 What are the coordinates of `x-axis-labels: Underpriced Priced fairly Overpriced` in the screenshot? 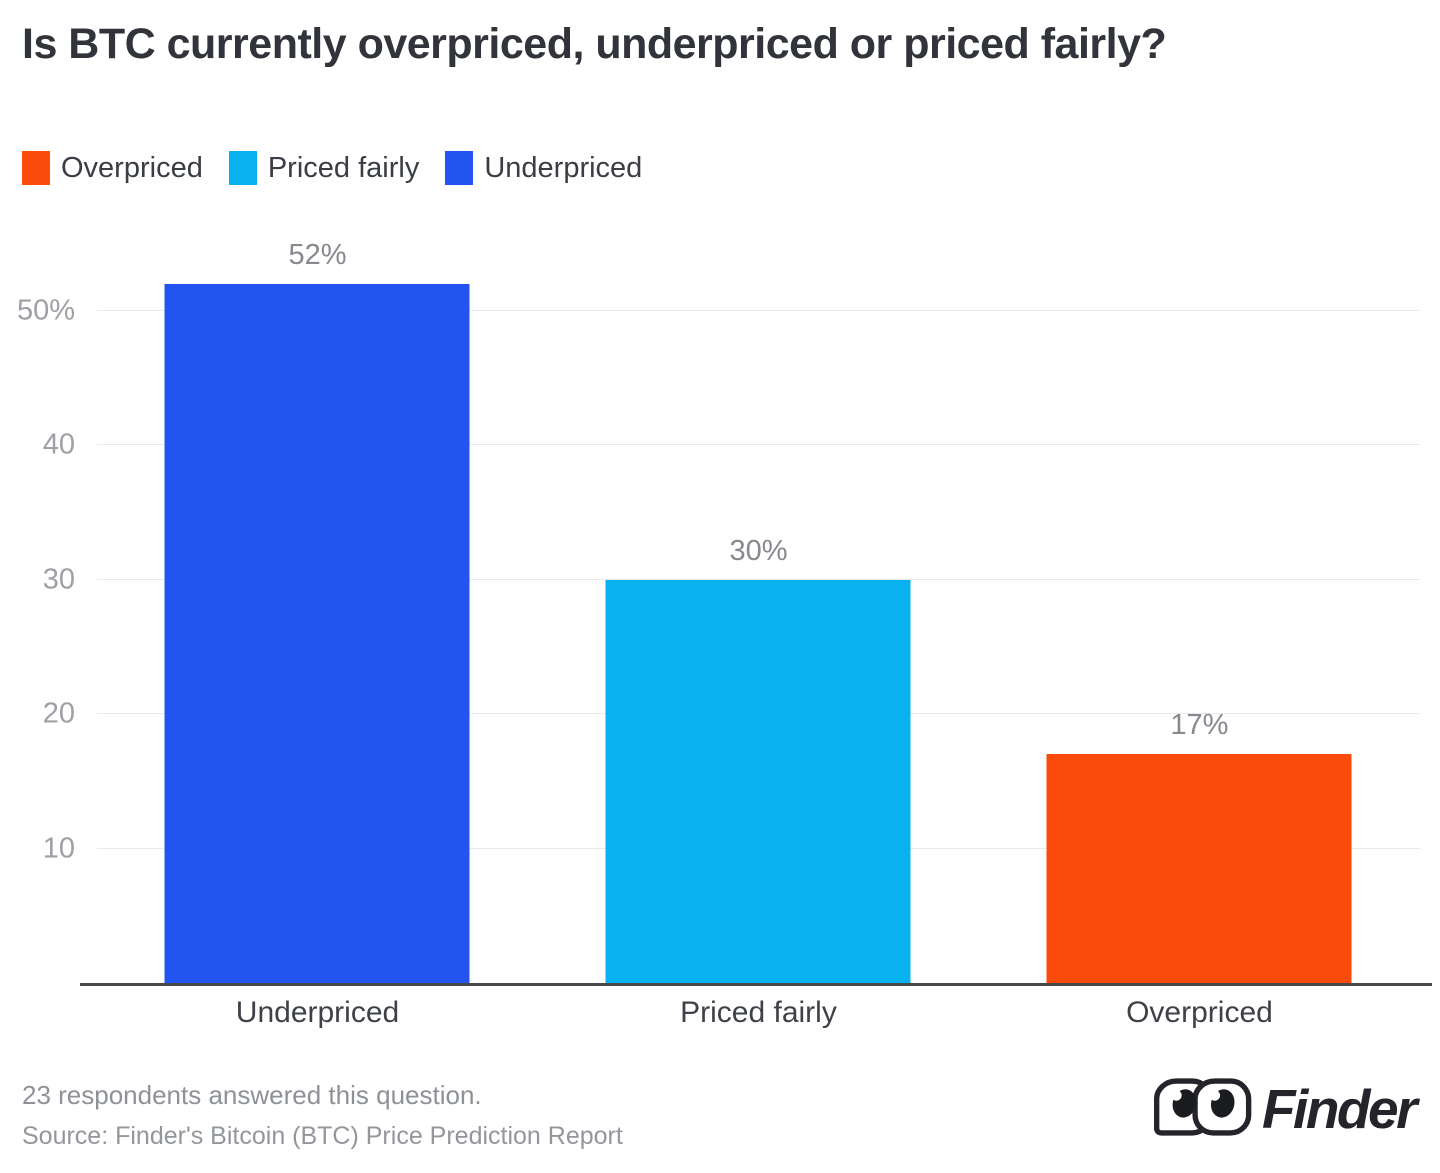 It's located at (758, 1013).